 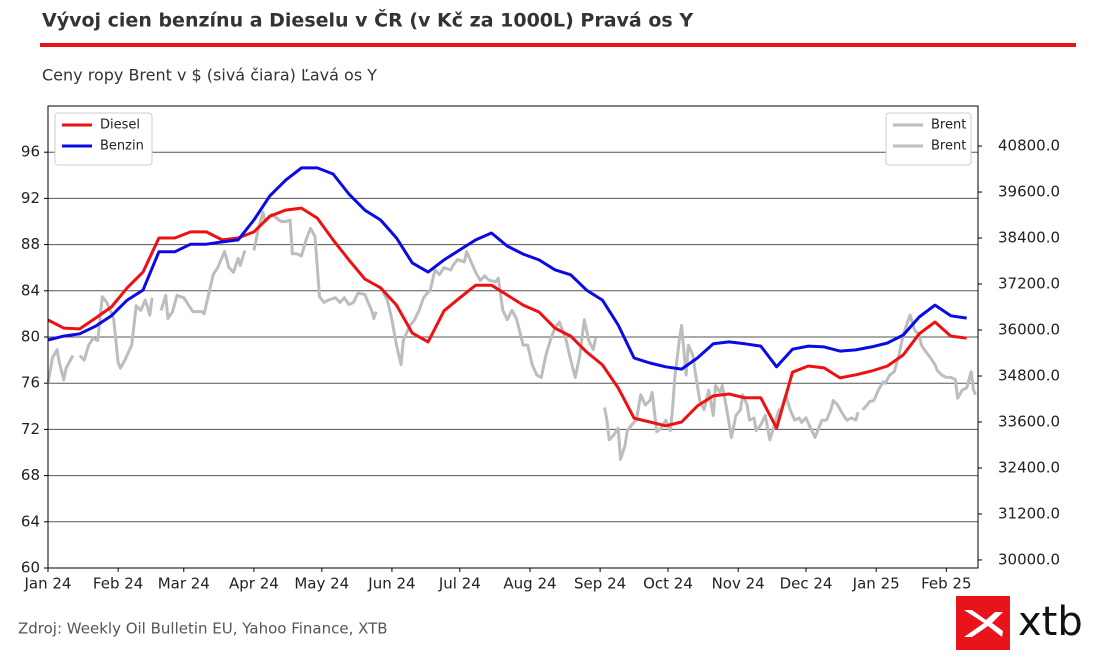 I want to click on y-tick-label: 80, so click(x=30, y=337).